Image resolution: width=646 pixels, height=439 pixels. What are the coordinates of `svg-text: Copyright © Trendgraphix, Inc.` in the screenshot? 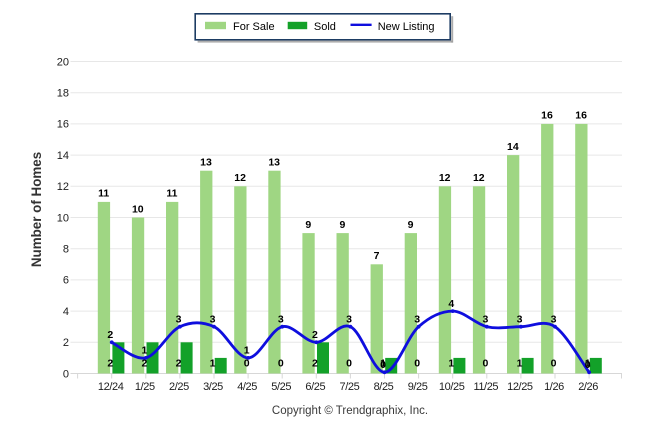 It's located at (350, 411).